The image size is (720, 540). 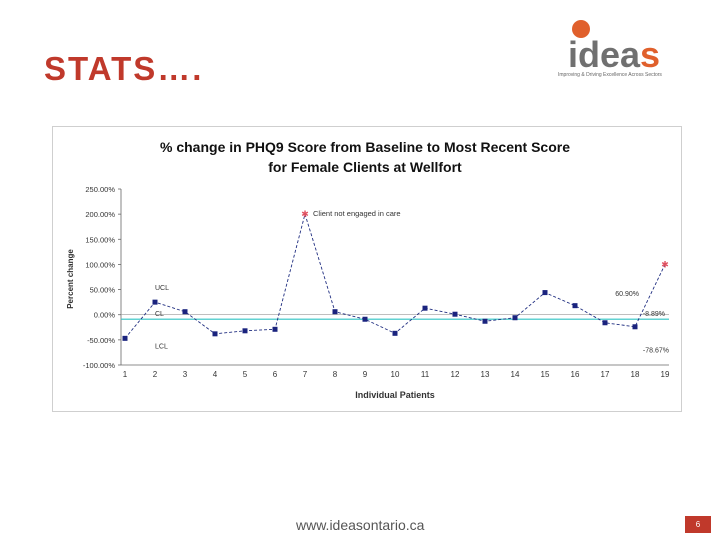 I want to click on slide-title: STATS…., so click(x=124, y=68).